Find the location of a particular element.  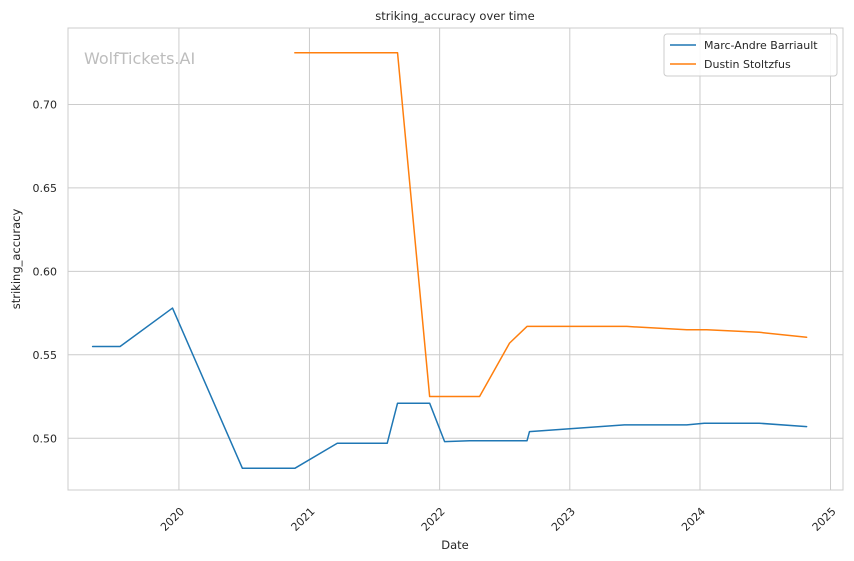

y-tick-label: 0.60 is located at coordinates (45, 271).